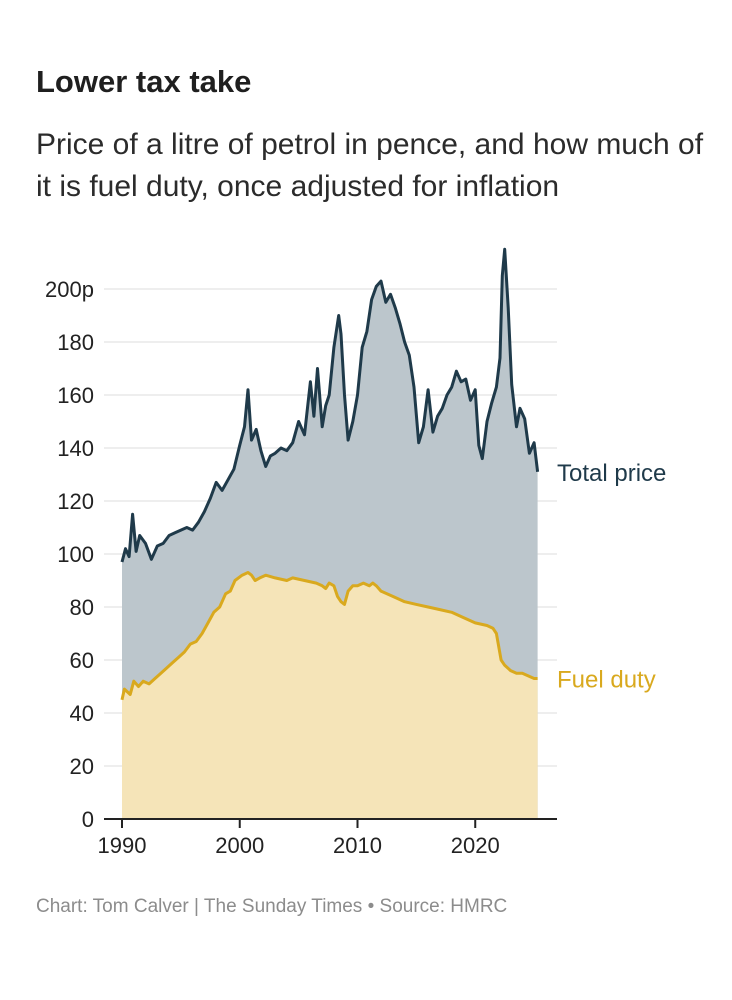 This screenshot has height=1000, width=732. Describe the element at coordinates (606, 680) in the screenshot. I see `fuel-duty-label: Fuel duty` at that location.